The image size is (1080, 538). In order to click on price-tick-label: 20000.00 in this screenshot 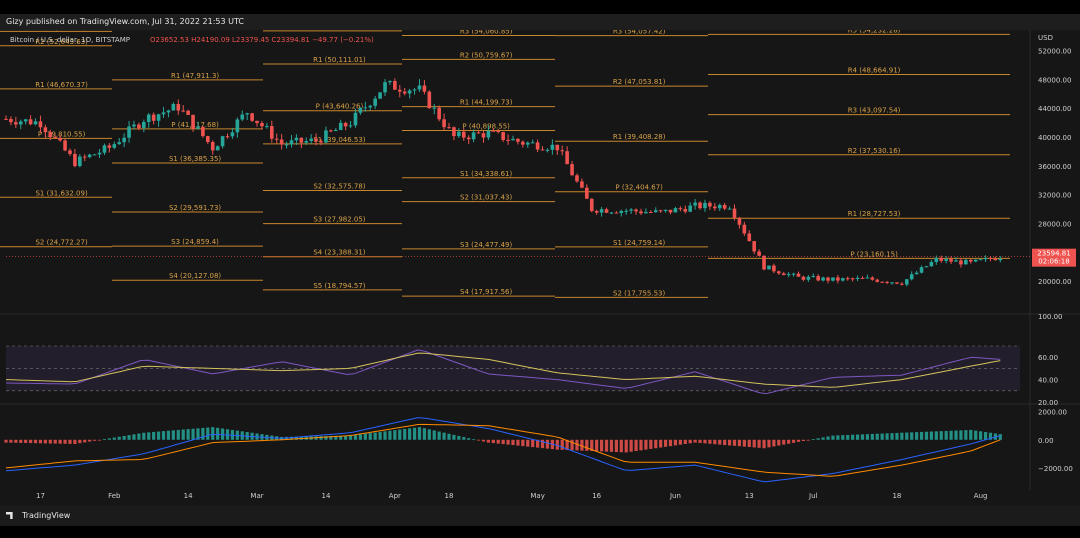, I will do `click(1054, 282)`.